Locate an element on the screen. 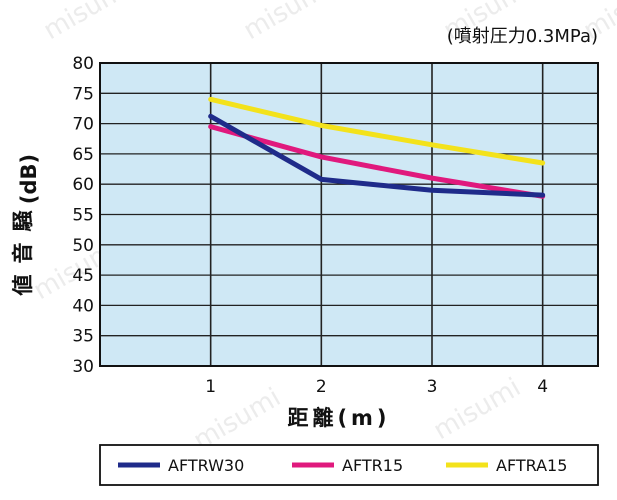  y-tick-label: 55 is located at coordinates (83, 216).